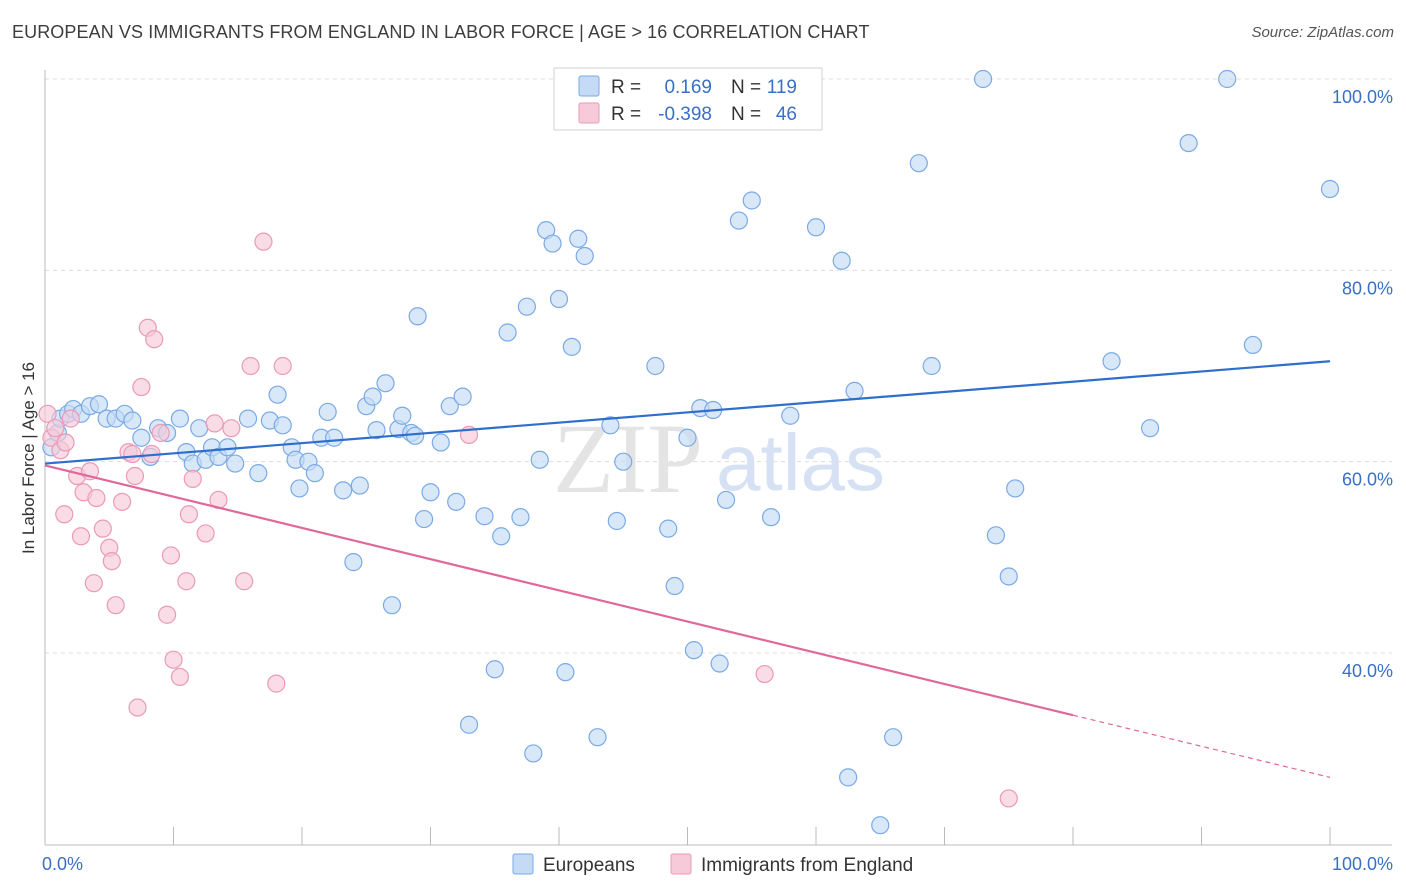 The image size is (1406, 892). Describe the element at coordinates (1322, 32) in the screenshot. I see `chart-source: Source: ZipAtlas.com` at that location.